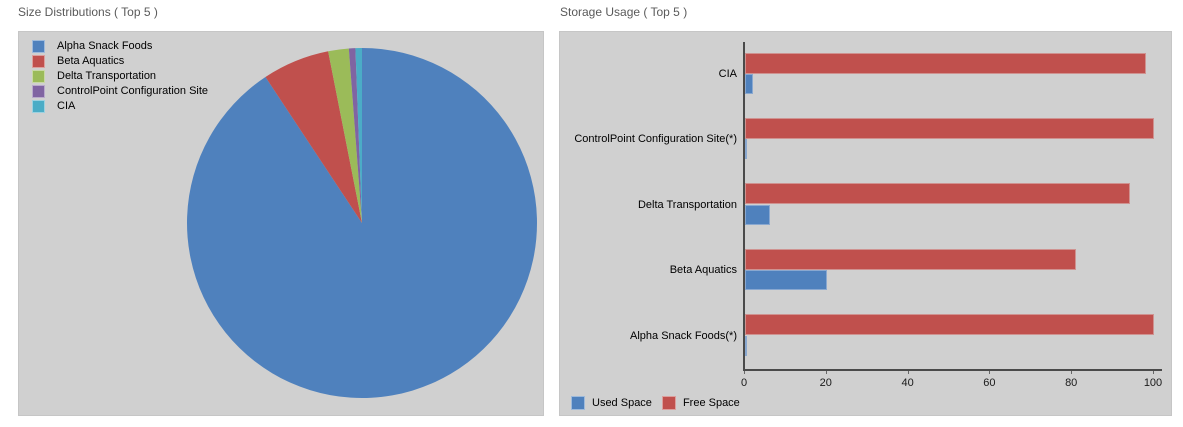  Describe the element at coordinates (825, 383) in the screenshot. I see `x-axis-tick-label: 20` at that location.